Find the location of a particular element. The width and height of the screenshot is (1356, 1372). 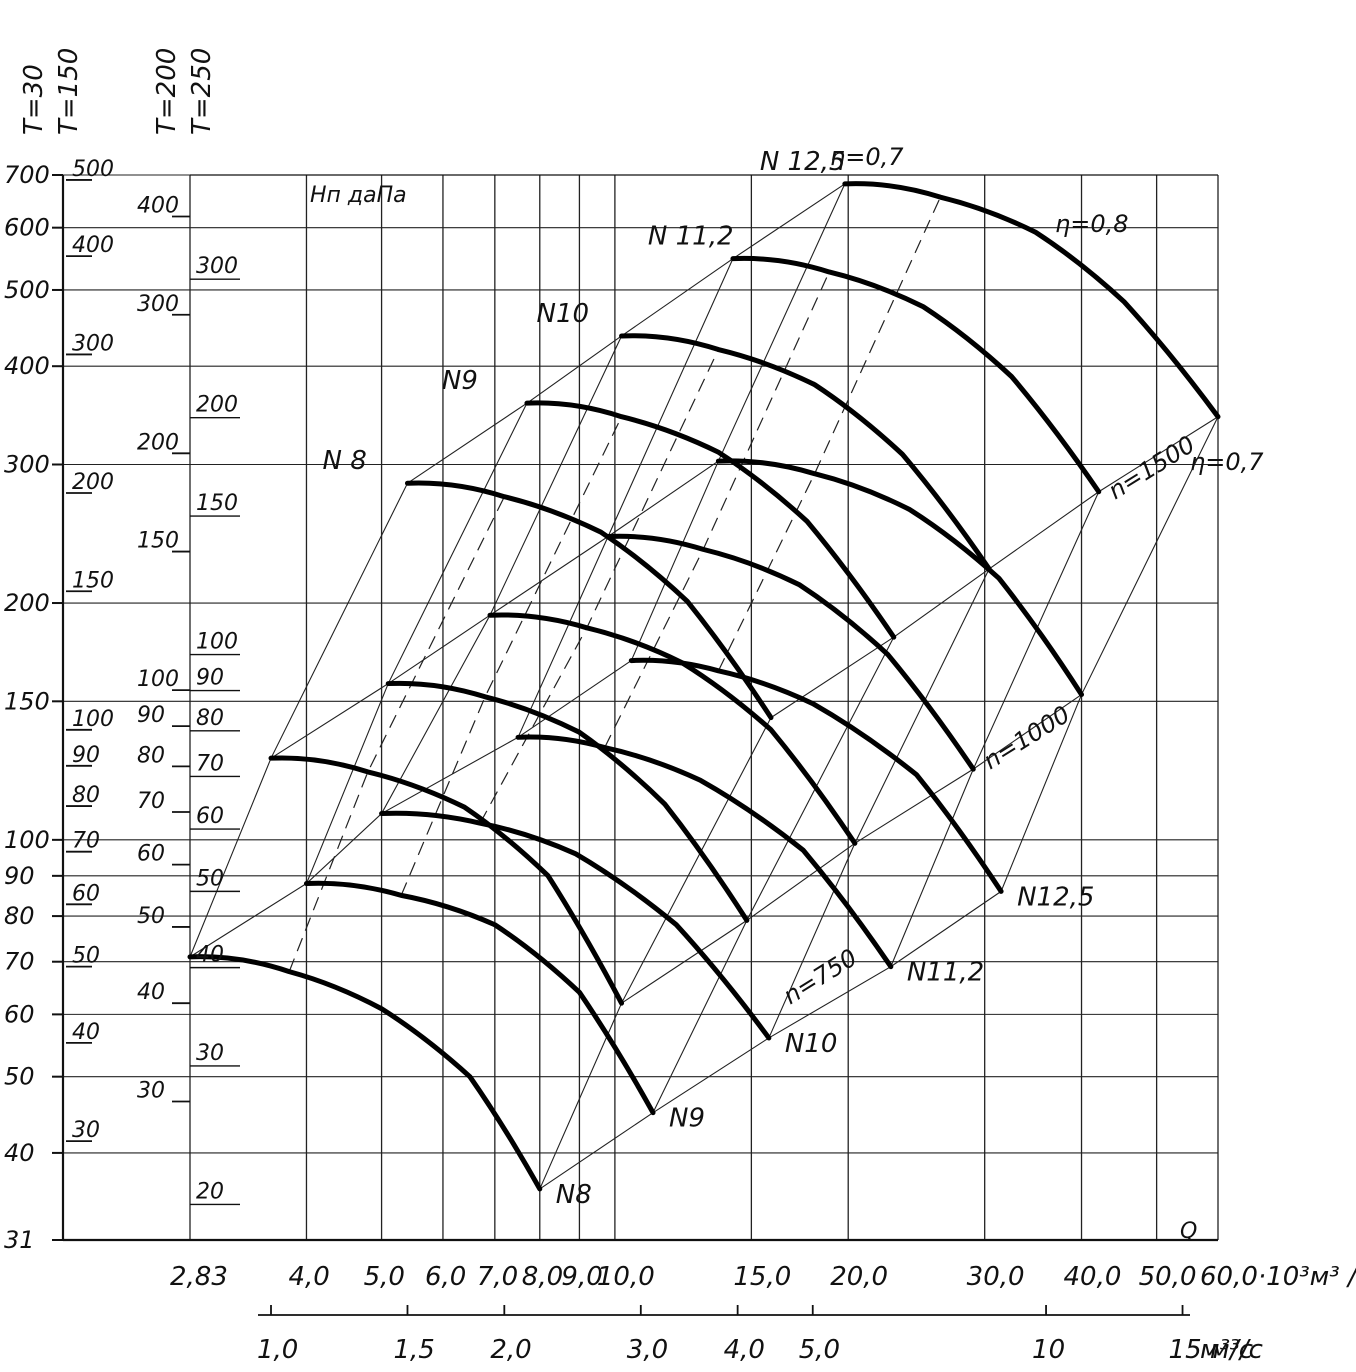

fan-curve-N9-n1000 is located at coordinates (567, 801).